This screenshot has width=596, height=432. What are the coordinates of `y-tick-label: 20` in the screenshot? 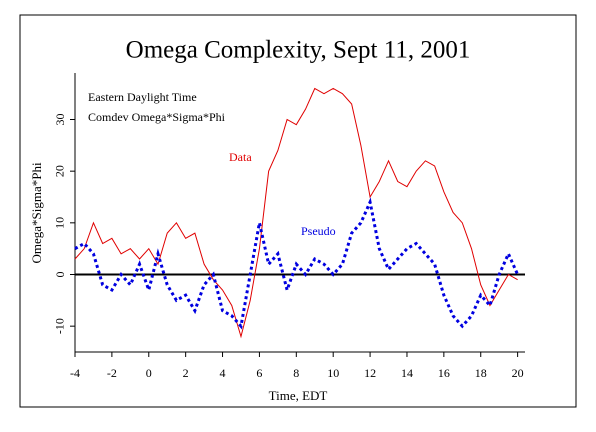 It's located at (60, 171).